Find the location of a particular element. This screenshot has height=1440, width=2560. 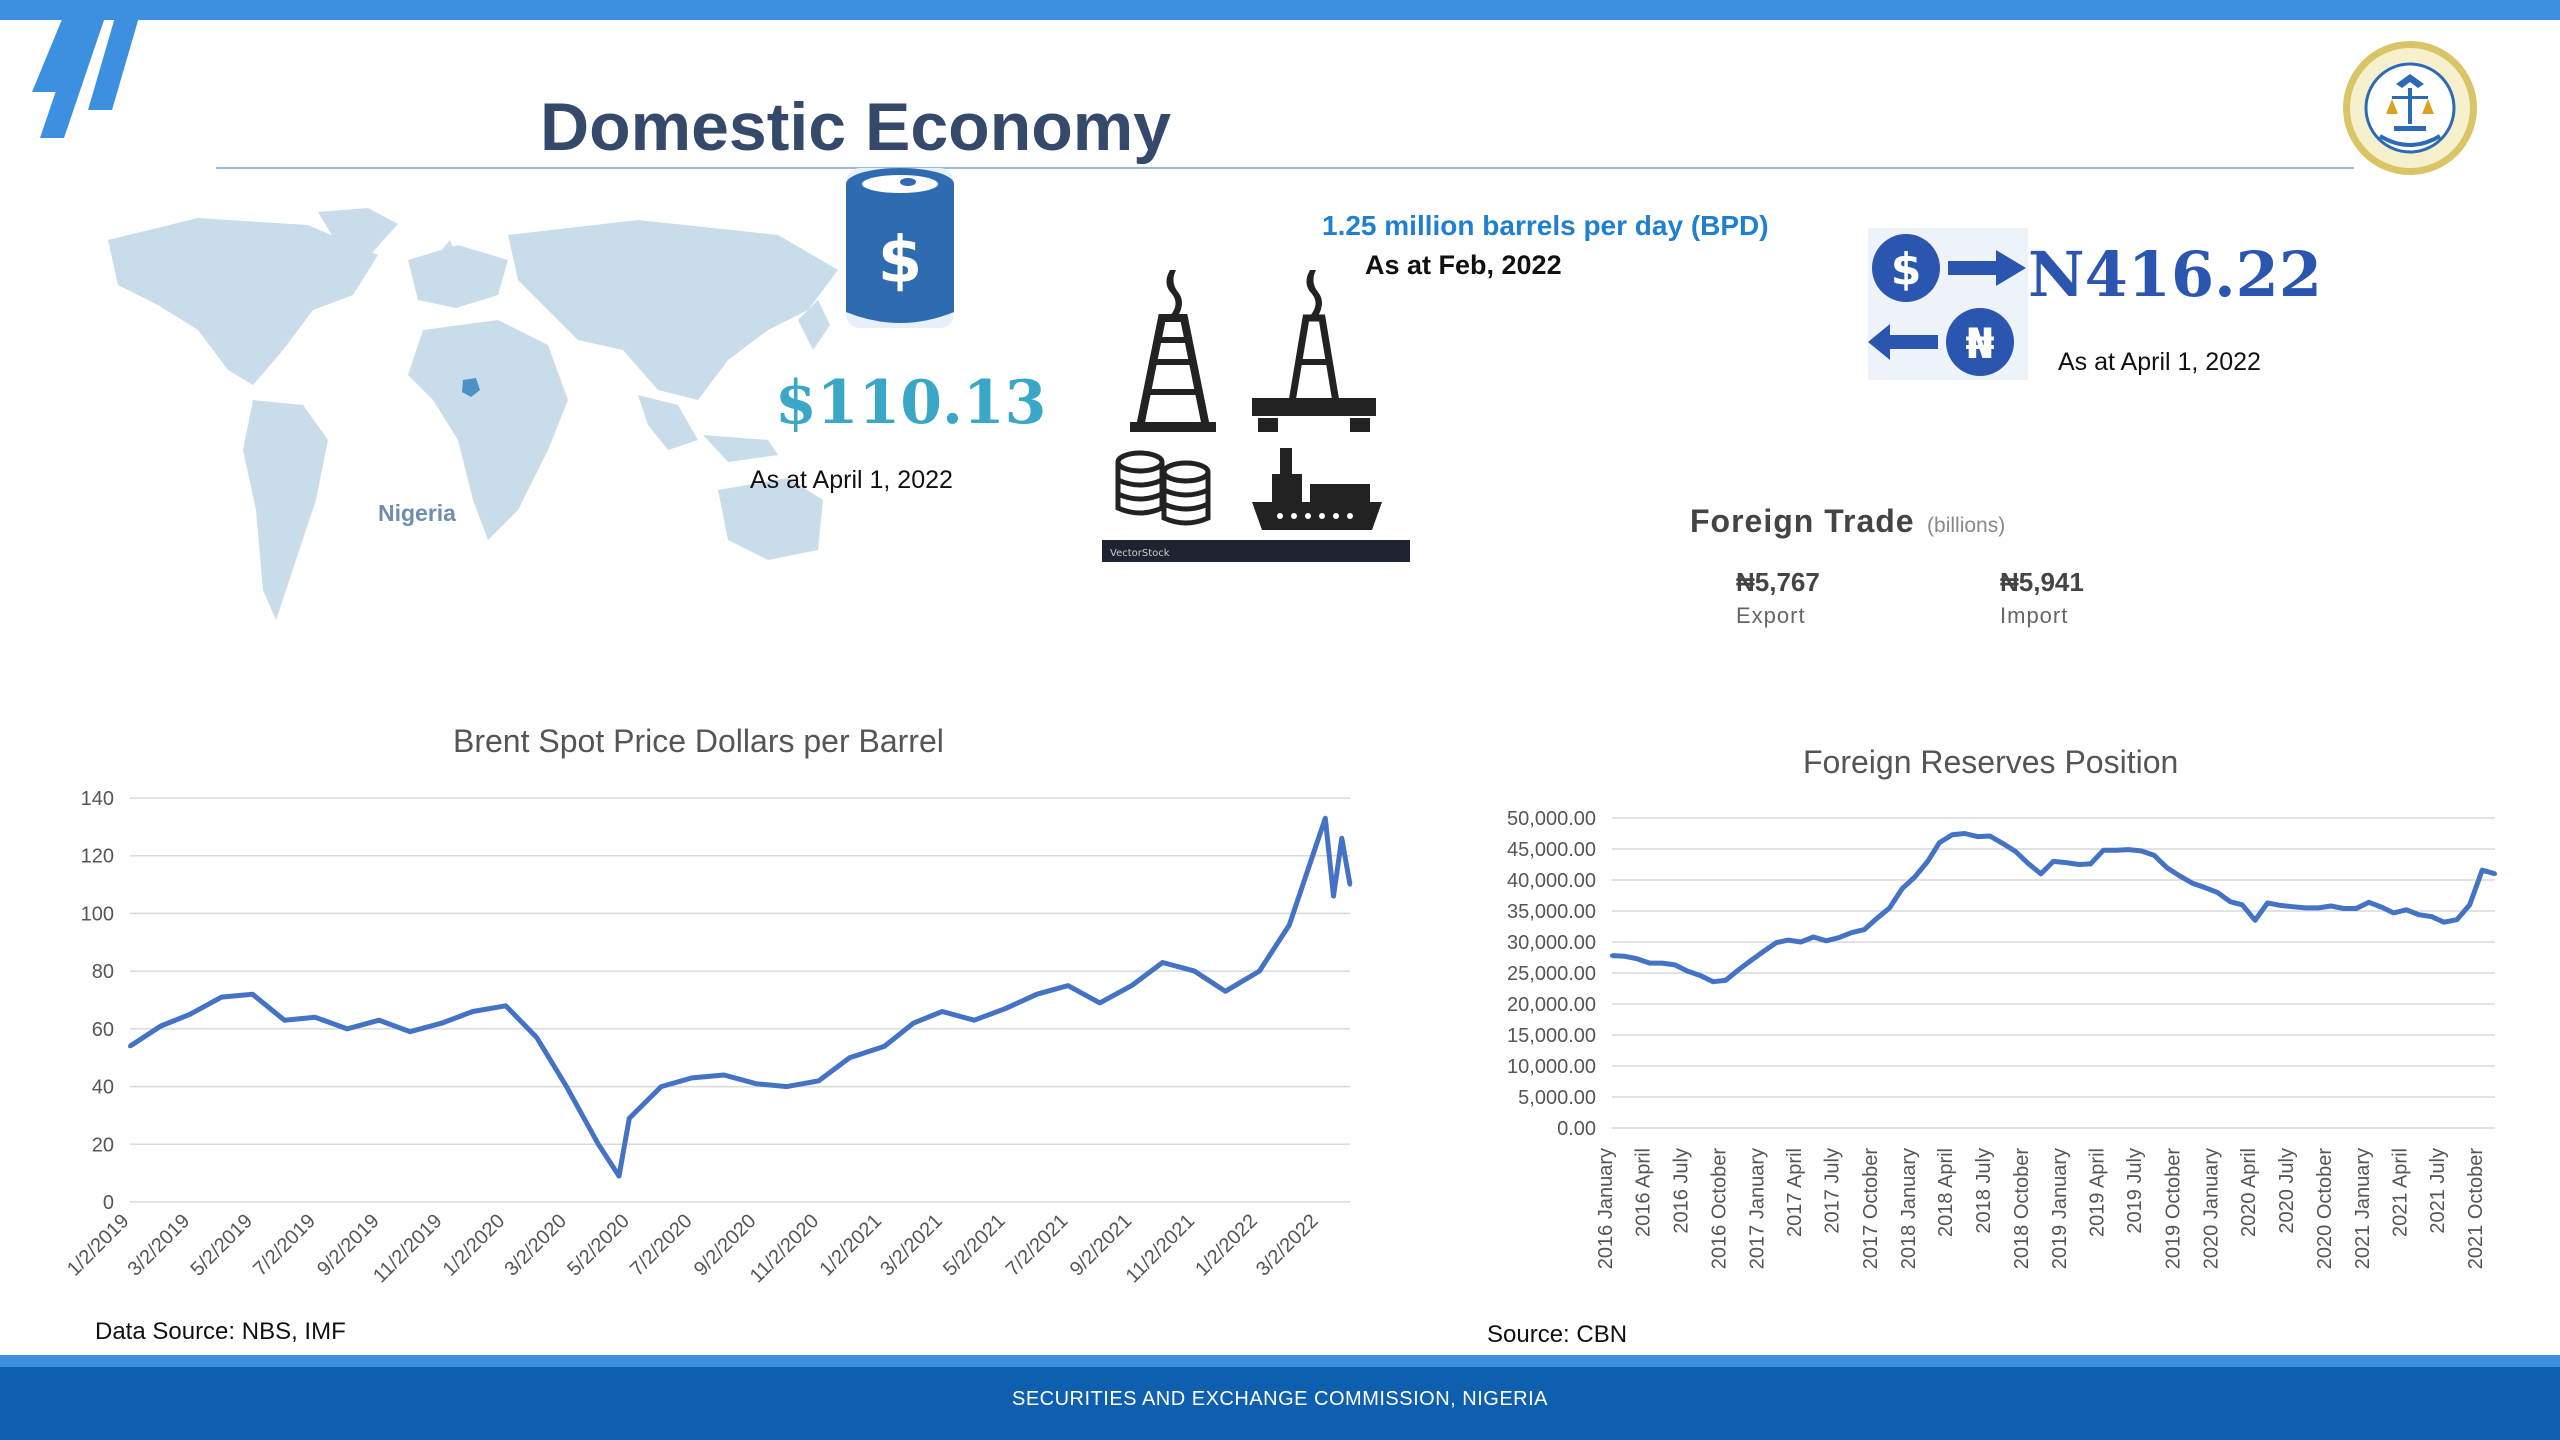

x-tick-label: 7/2/2021 is located at coordinates (1037, 1245).